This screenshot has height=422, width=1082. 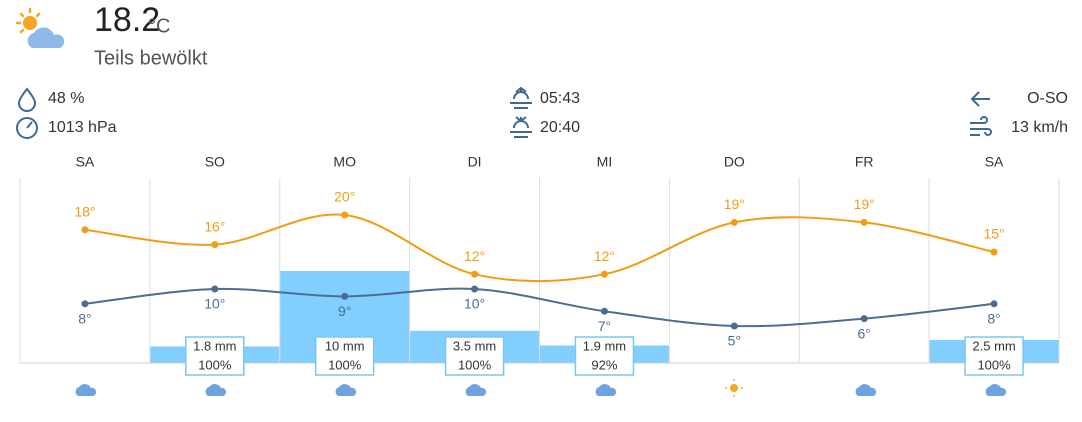 I want to click on sunset-icon, so click(x=521, y=127).